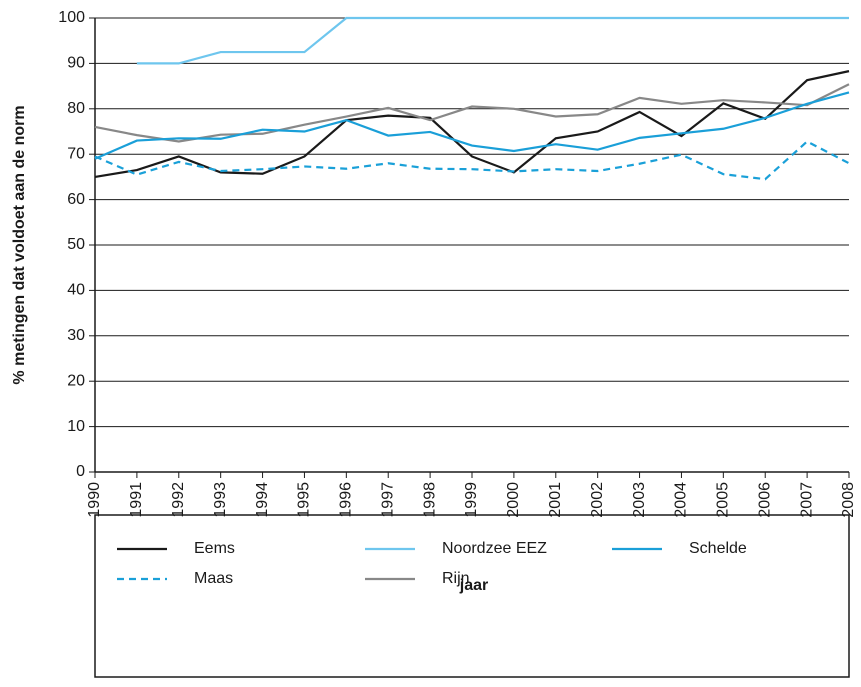 The image size is (861, 687). I want to click on y-tick-label: 80, so click(76, 108).